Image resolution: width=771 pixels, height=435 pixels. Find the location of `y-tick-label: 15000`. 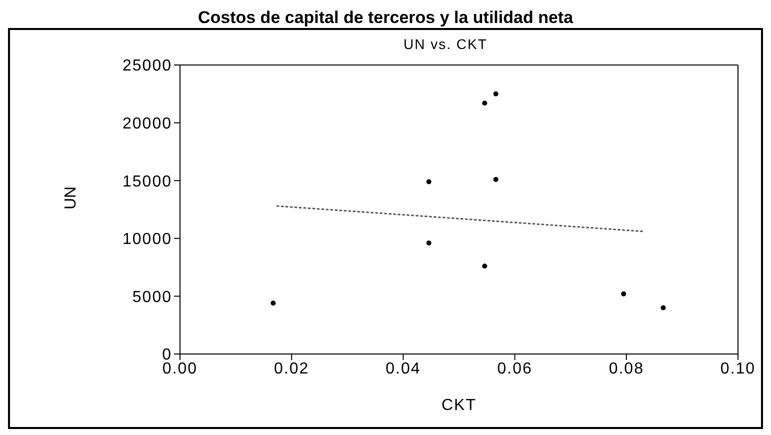

y-tick-label: 15000 is located at coordinates (147, 181).